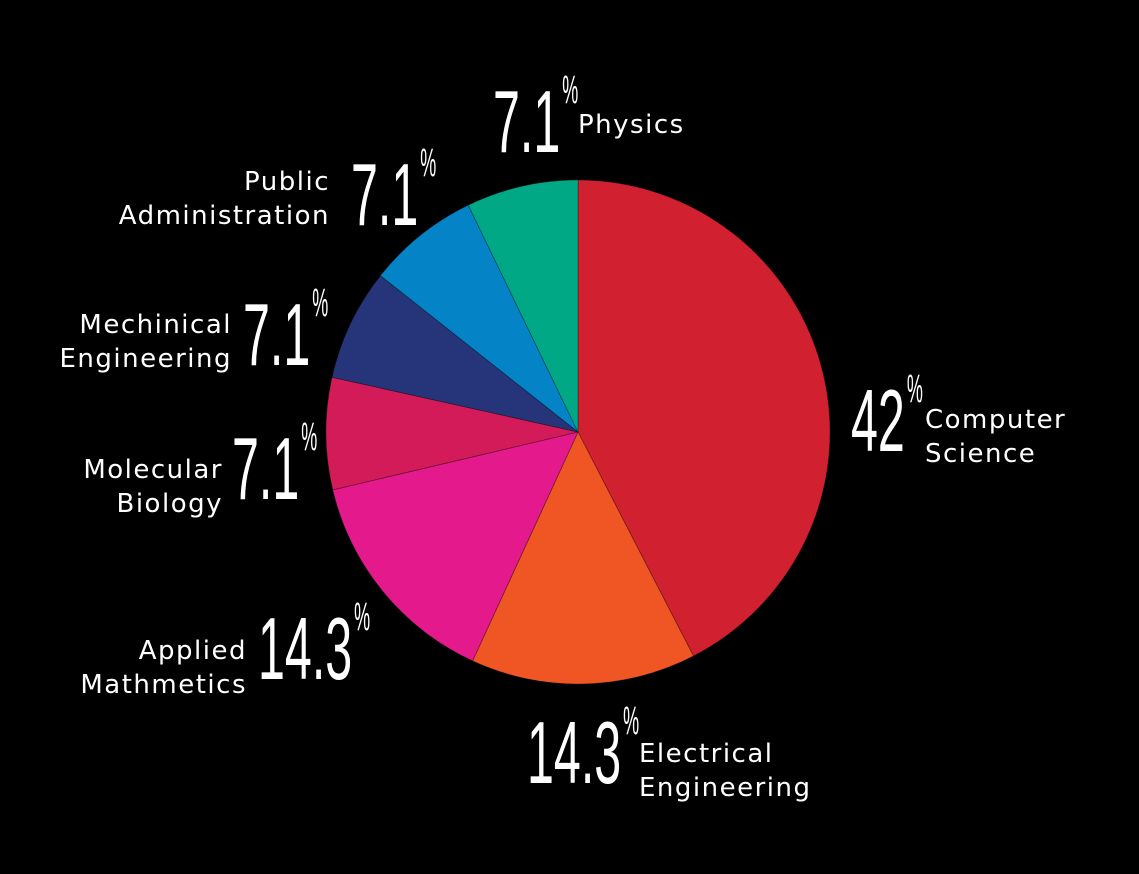  What do you see at coordinates (631, 125) in the screenshot?
I see `slice-category-label: Physics` at bounding box center [631, 125].